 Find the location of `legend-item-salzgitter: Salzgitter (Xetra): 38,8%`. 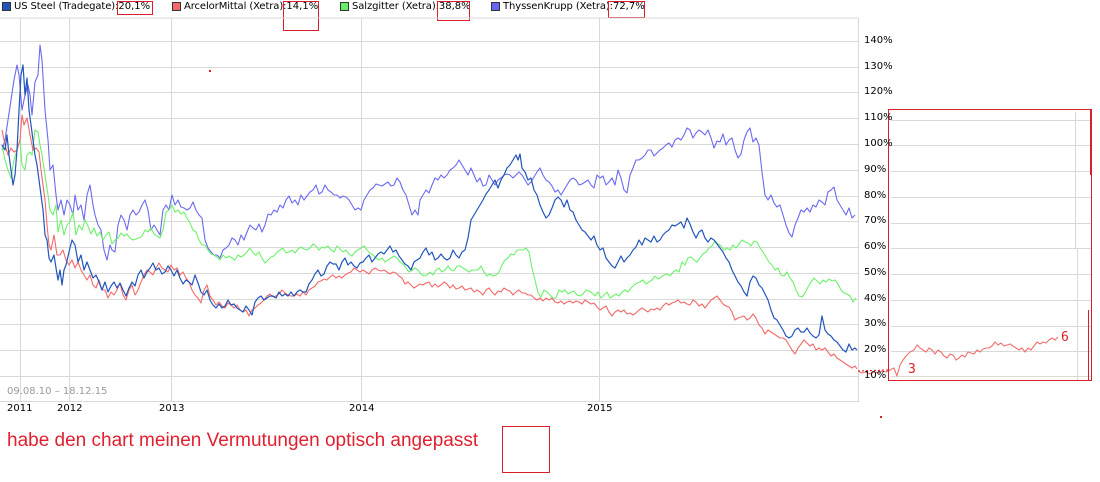

legend-item-salzgitter: Salzgitter (Xetra): 38,8% is located at coordinates (405, 6).